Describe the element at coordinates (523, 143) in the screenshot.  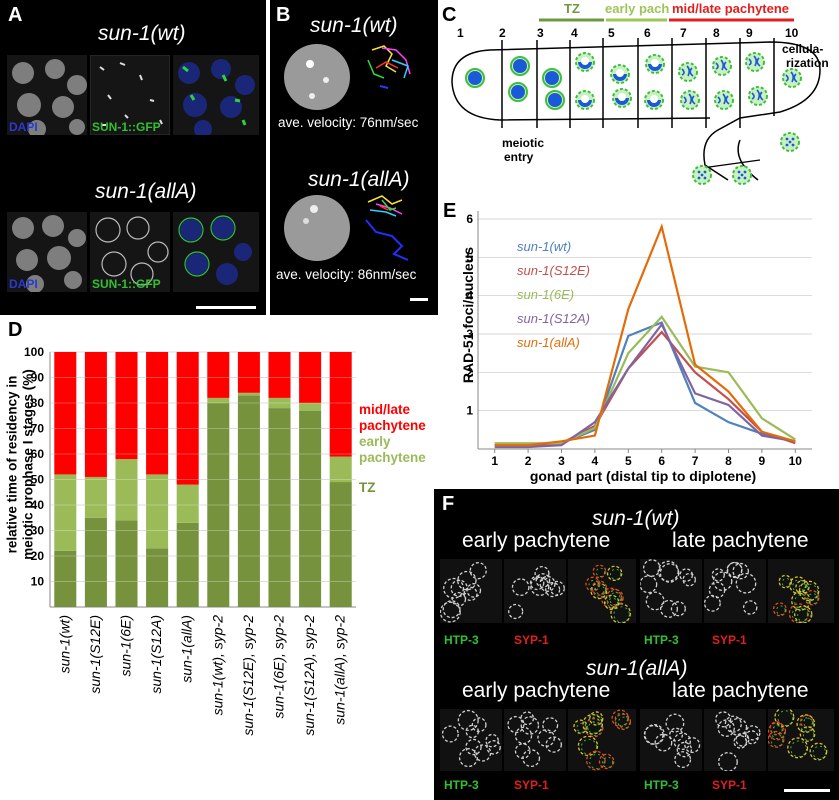
I see `panel-c-meiotic-1: meiotic` at that location.